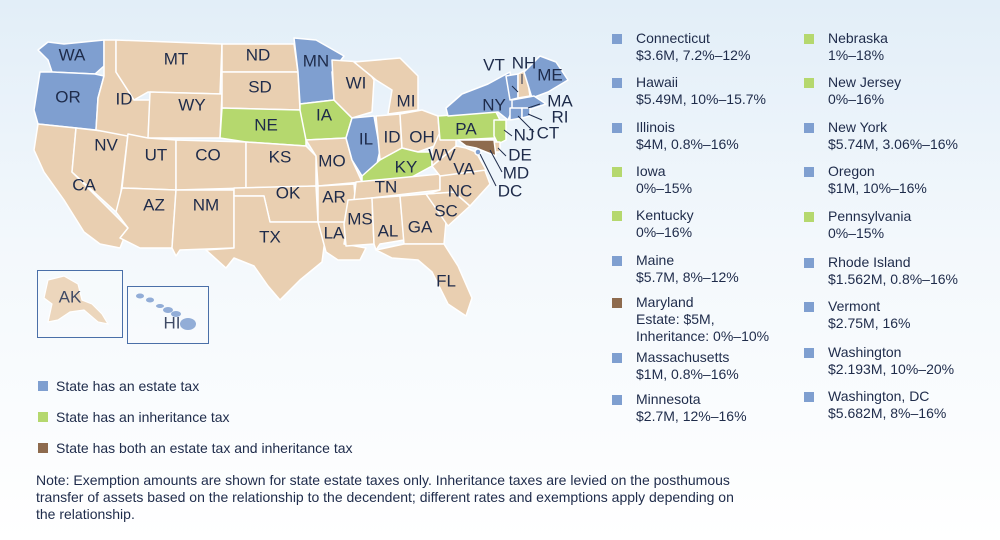 The width and height of the screenshot is (1000, 540). What do you see at coordinates (366, 138) in the screenshot?
I see `label-il: IL` at bounding box center [366, 138].